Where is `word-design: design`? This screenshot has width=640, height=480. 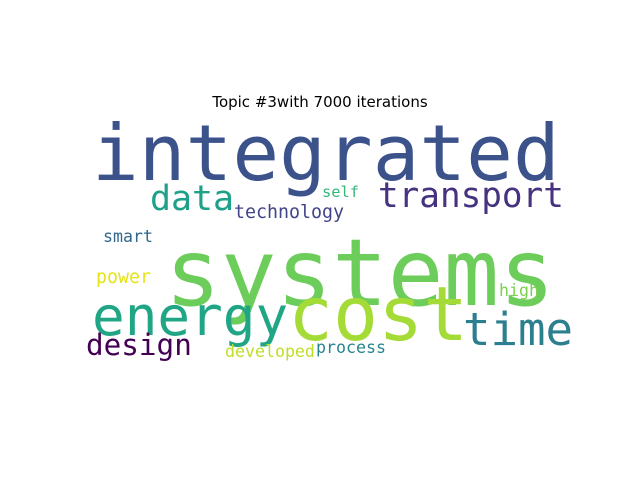 word-design: design is located at coordinates (139, 345).